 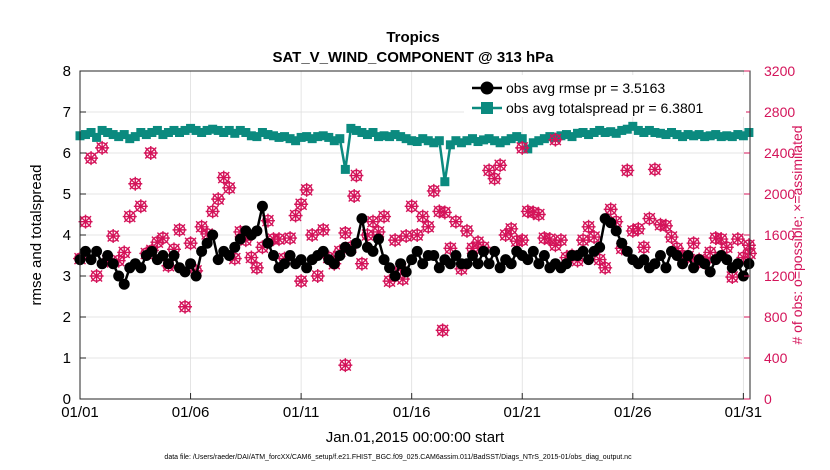 What do you see at coordinates (779, 71) in the screenshot?
I see `y2-tick-label: 3200` at bounding box center [779, 71].